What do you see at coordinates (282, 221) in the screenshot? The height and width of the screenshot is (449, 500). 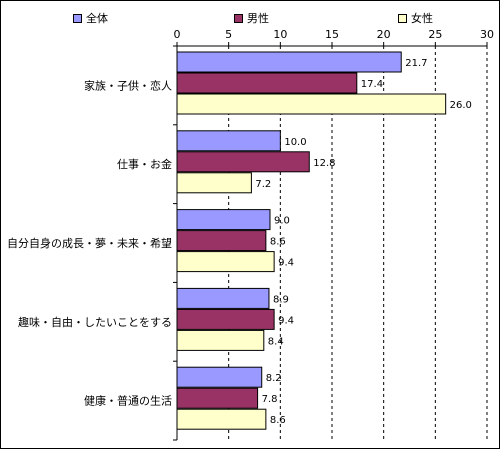 I see `data-label-3-series-1: 9.0` at bounding box center [282, 221].